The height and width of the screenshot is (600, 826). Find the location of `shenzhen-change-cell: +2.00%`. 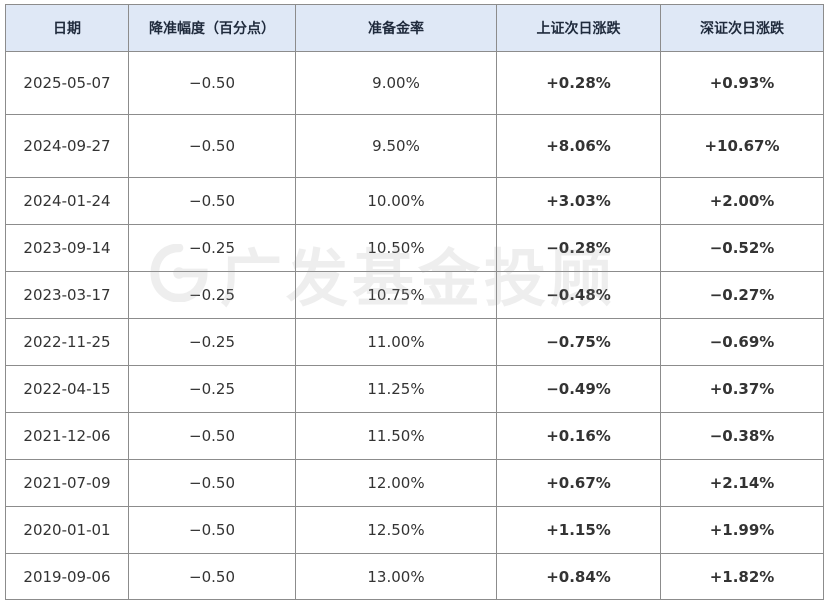

shenzhen-change-cell: +2.00% is located at coordinates (742, 201).